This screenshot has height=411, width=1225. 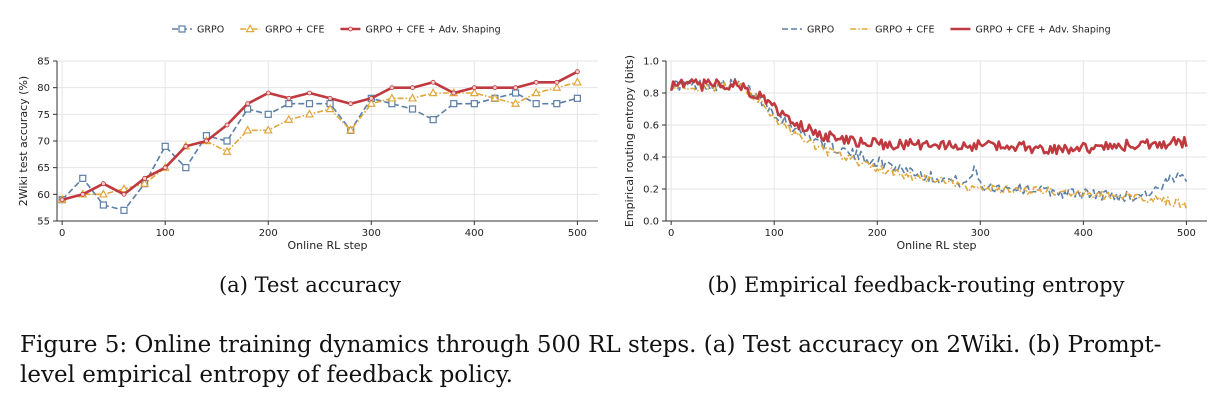 I want to click on y-tick-label: 75, so click(x=43, y=115).